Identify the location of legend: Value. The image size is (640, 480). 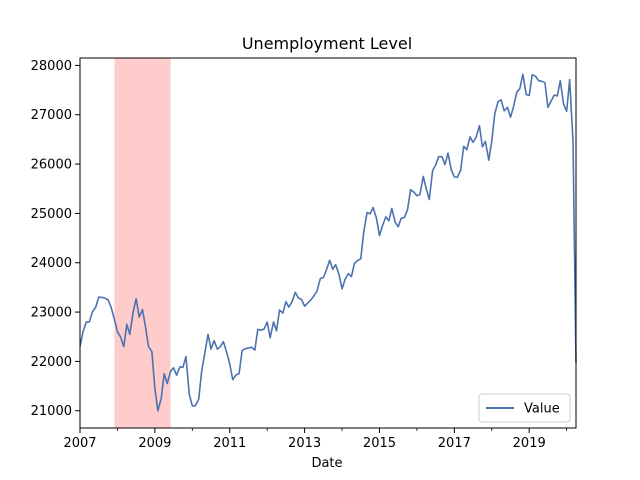
(524, 408).